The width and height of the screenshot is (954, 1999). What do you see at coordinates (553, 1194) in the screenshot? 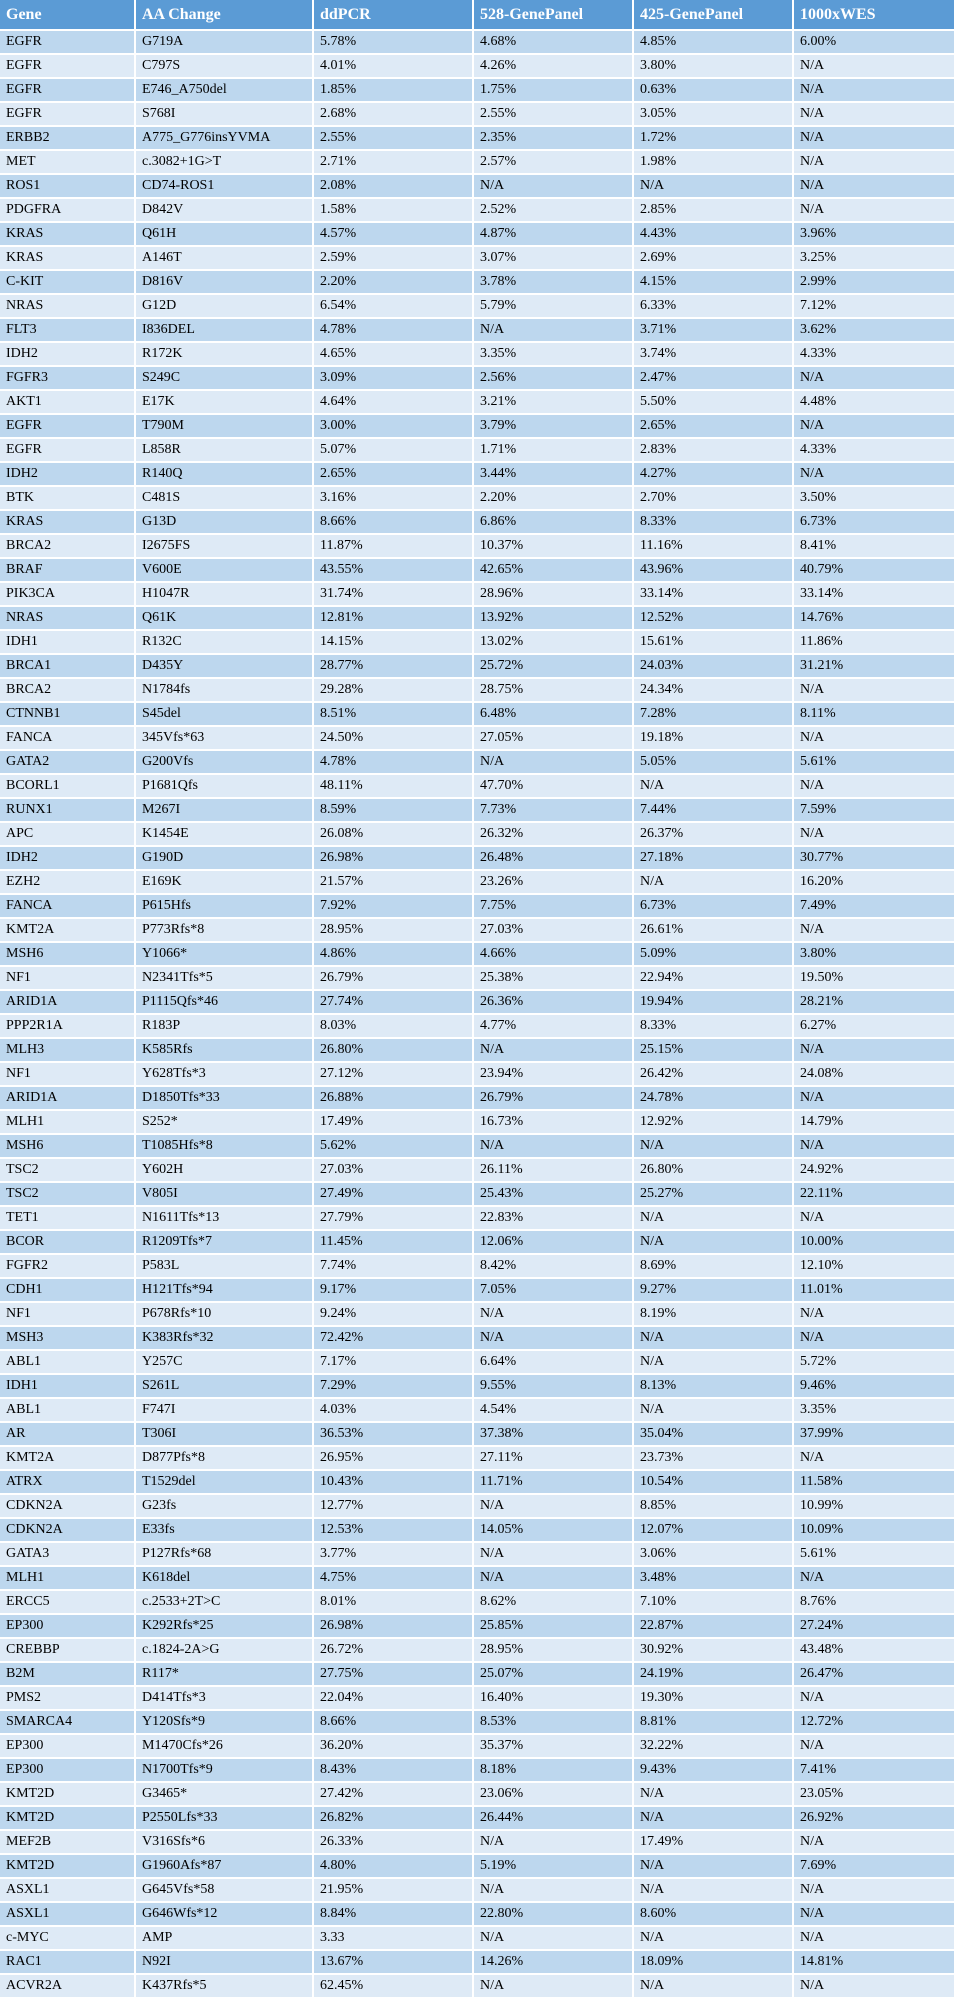
I see `cell-528-genepanel: 25.43%` at bounding box center [553, 1194].